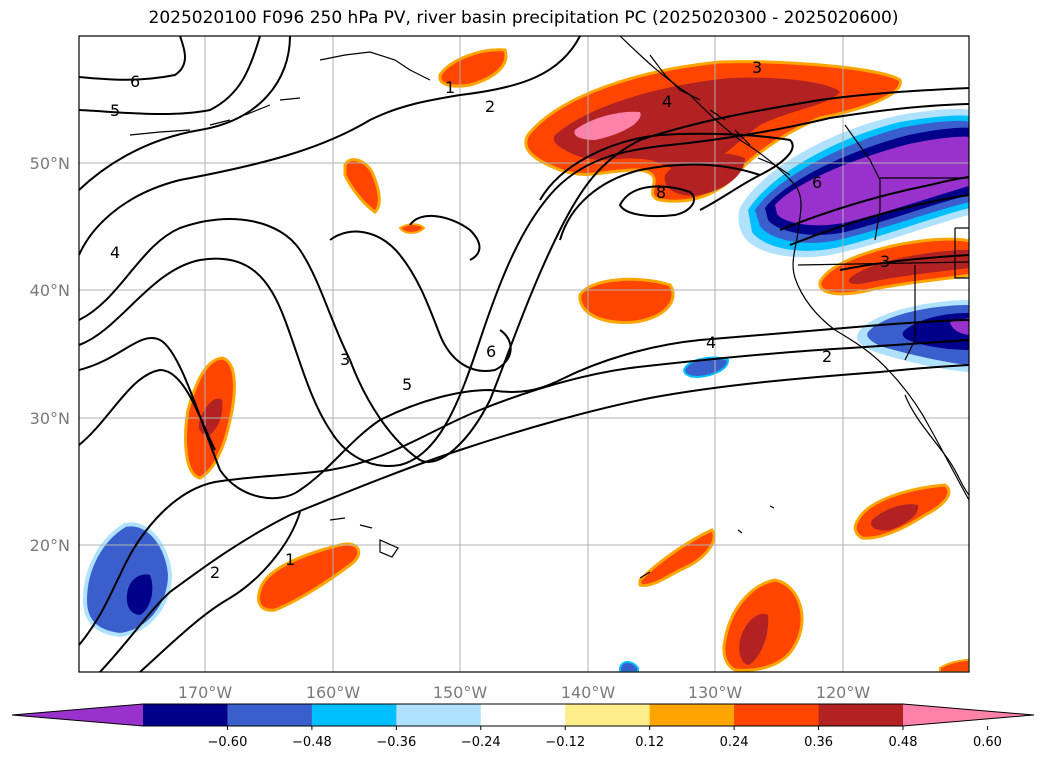 Image resolution: width=1047 pixels, height=765 pixels. I want to click on lat-tick-label: 30°N, so click(50, 418).